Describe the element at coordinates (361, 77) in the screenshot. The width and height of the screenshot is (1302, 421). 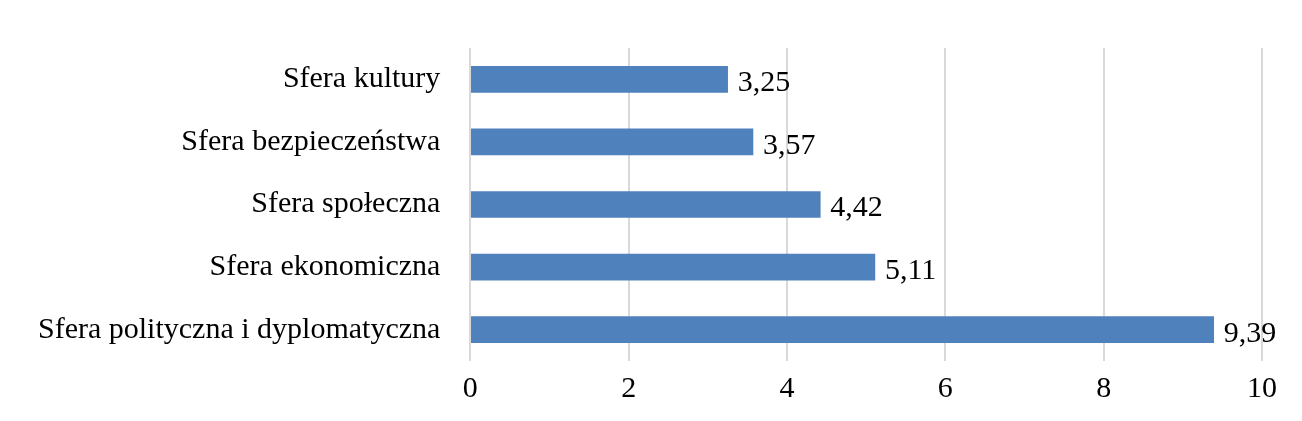
I see `y-tick-label: Sfera kultury` at that location.